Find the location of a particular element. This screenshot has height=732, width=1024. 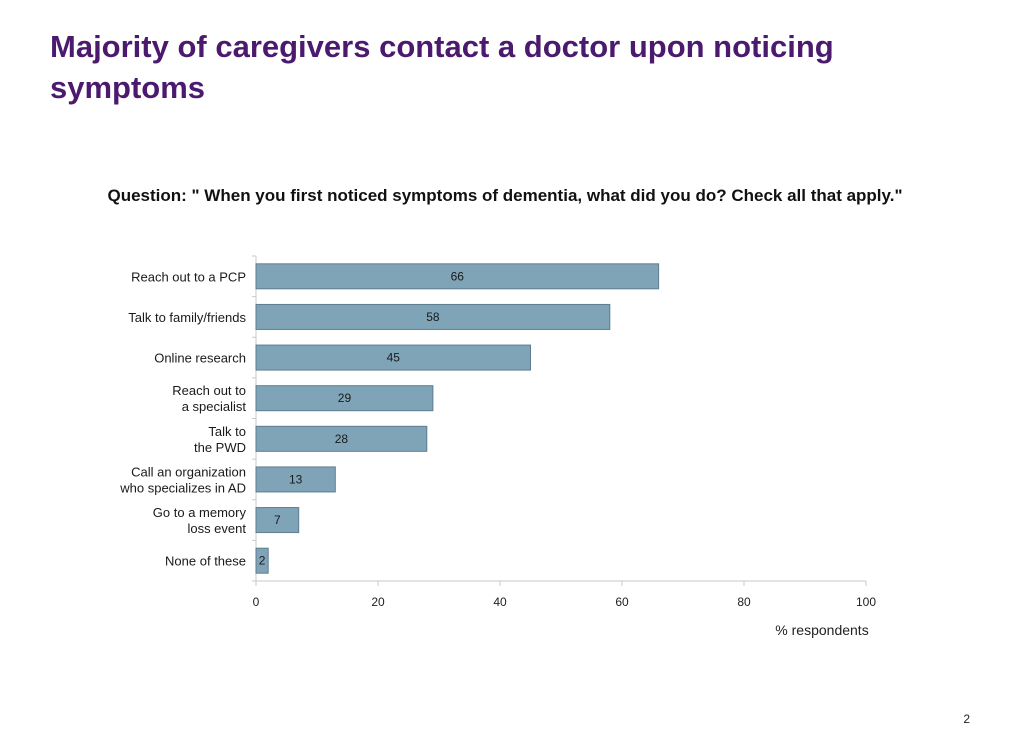

category-label: a specialist is located at coordinates (214, 406).